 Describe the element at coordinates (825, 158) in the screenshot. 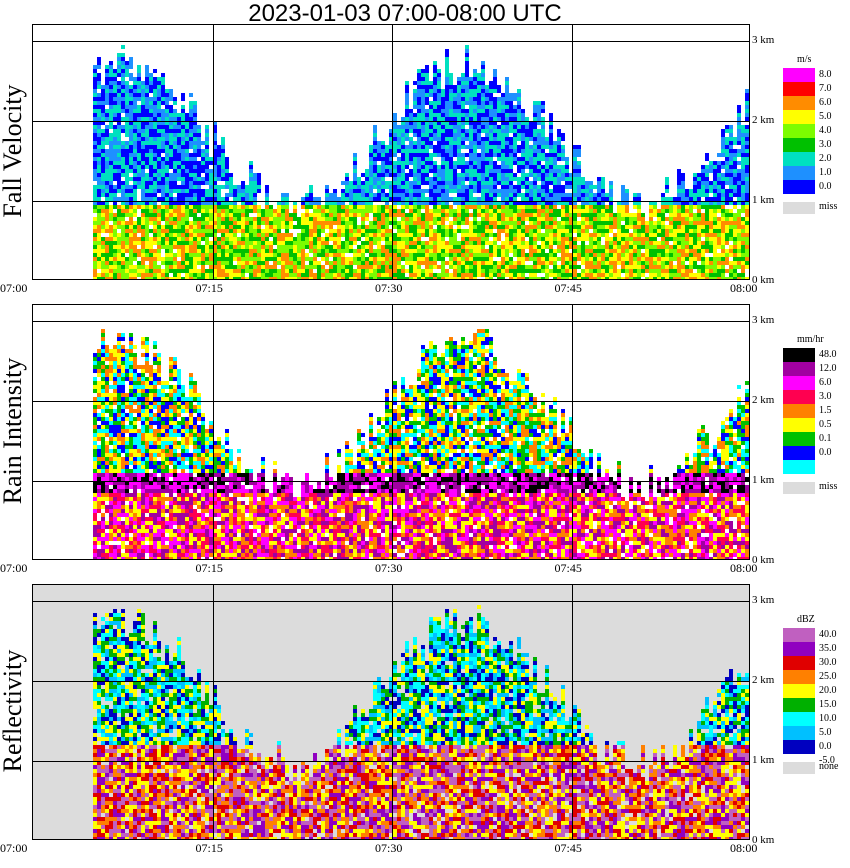

I see `legend-level: 2.0` at that location.